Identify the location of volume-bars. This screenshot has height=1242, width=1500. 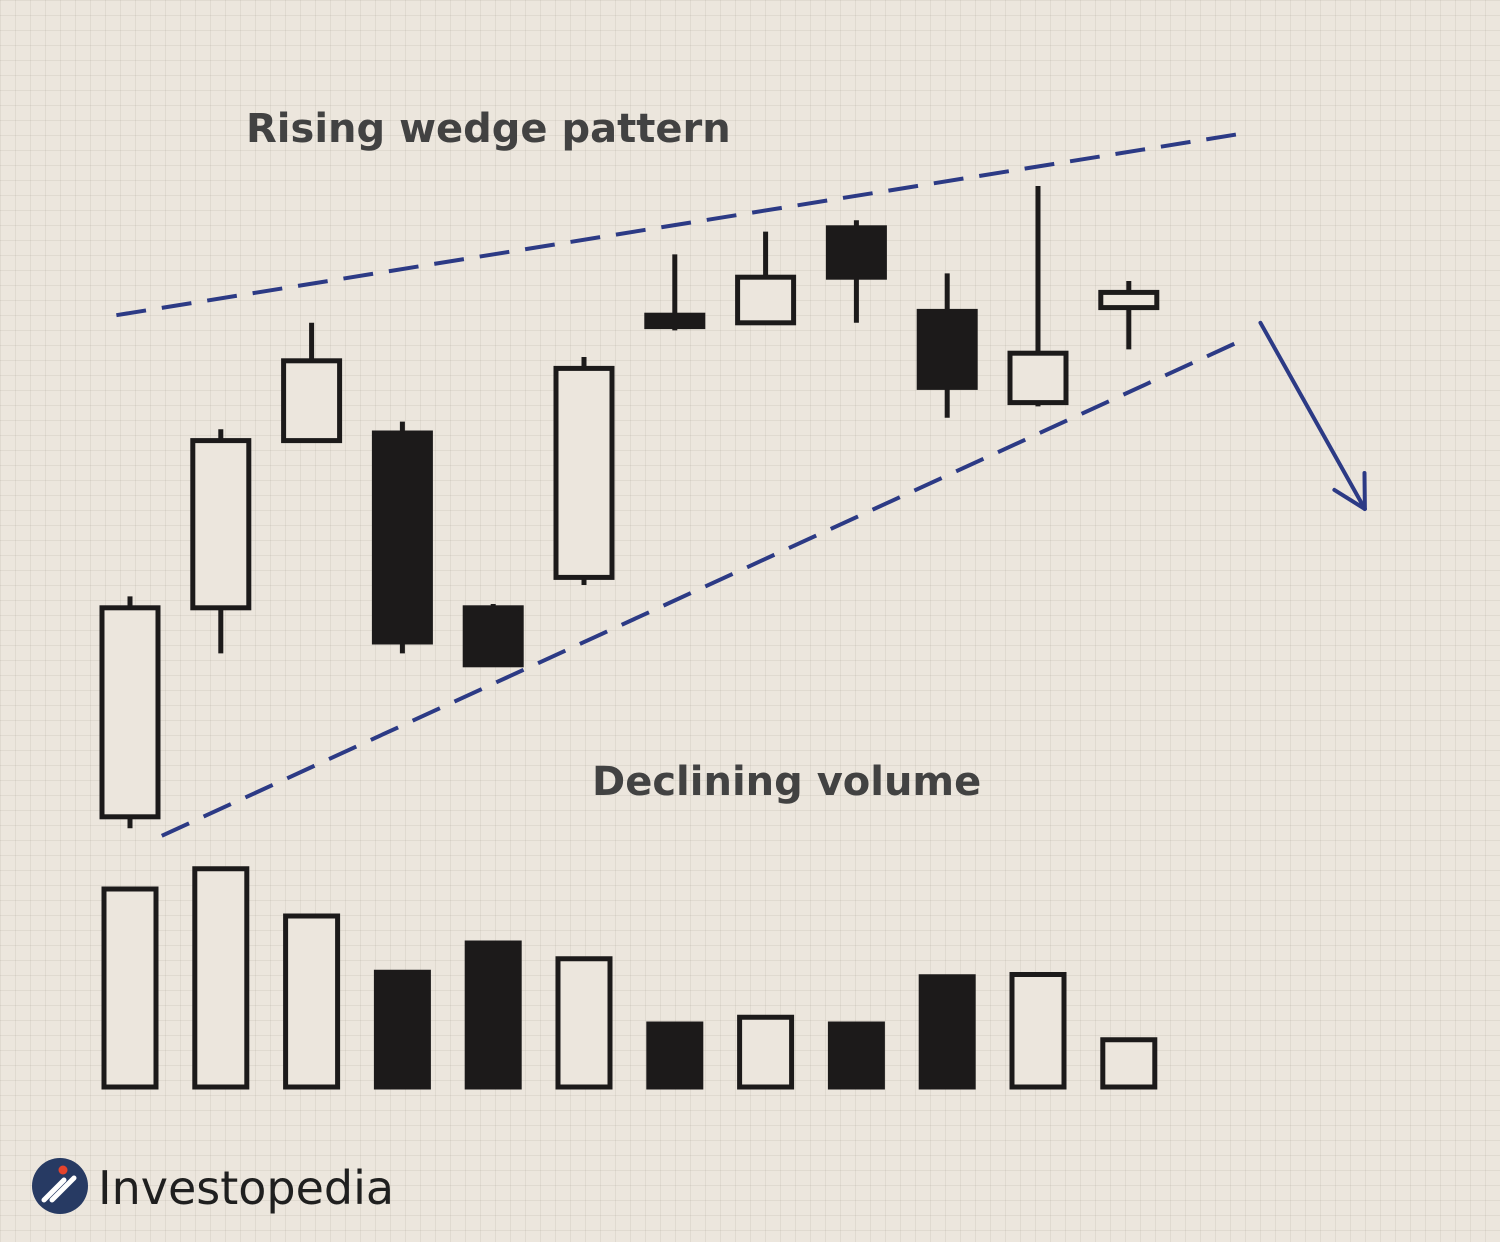
(629, 978).